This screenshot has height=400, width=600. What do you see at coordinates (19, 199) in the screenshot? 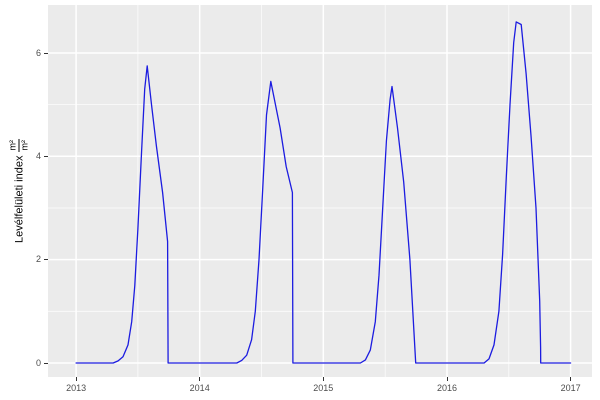
I see `y-axis-title-text: Levélfelületi index` at bounding box center [19, 199].